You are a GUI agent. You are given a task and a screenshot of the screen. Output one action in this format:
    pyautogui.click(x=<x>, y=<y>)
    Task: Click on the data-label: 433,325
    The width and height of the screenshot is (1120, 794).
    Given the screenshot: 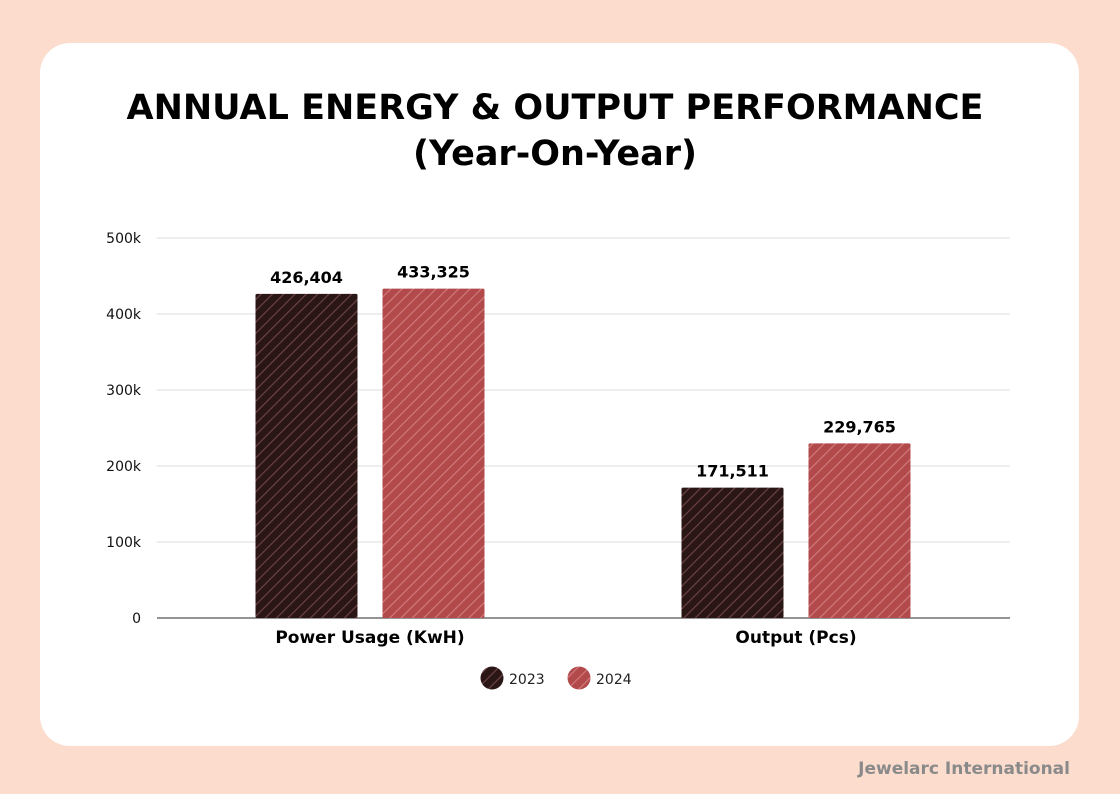 What is the action you would take?
    pyautogui.click(x=433, y=272)
    